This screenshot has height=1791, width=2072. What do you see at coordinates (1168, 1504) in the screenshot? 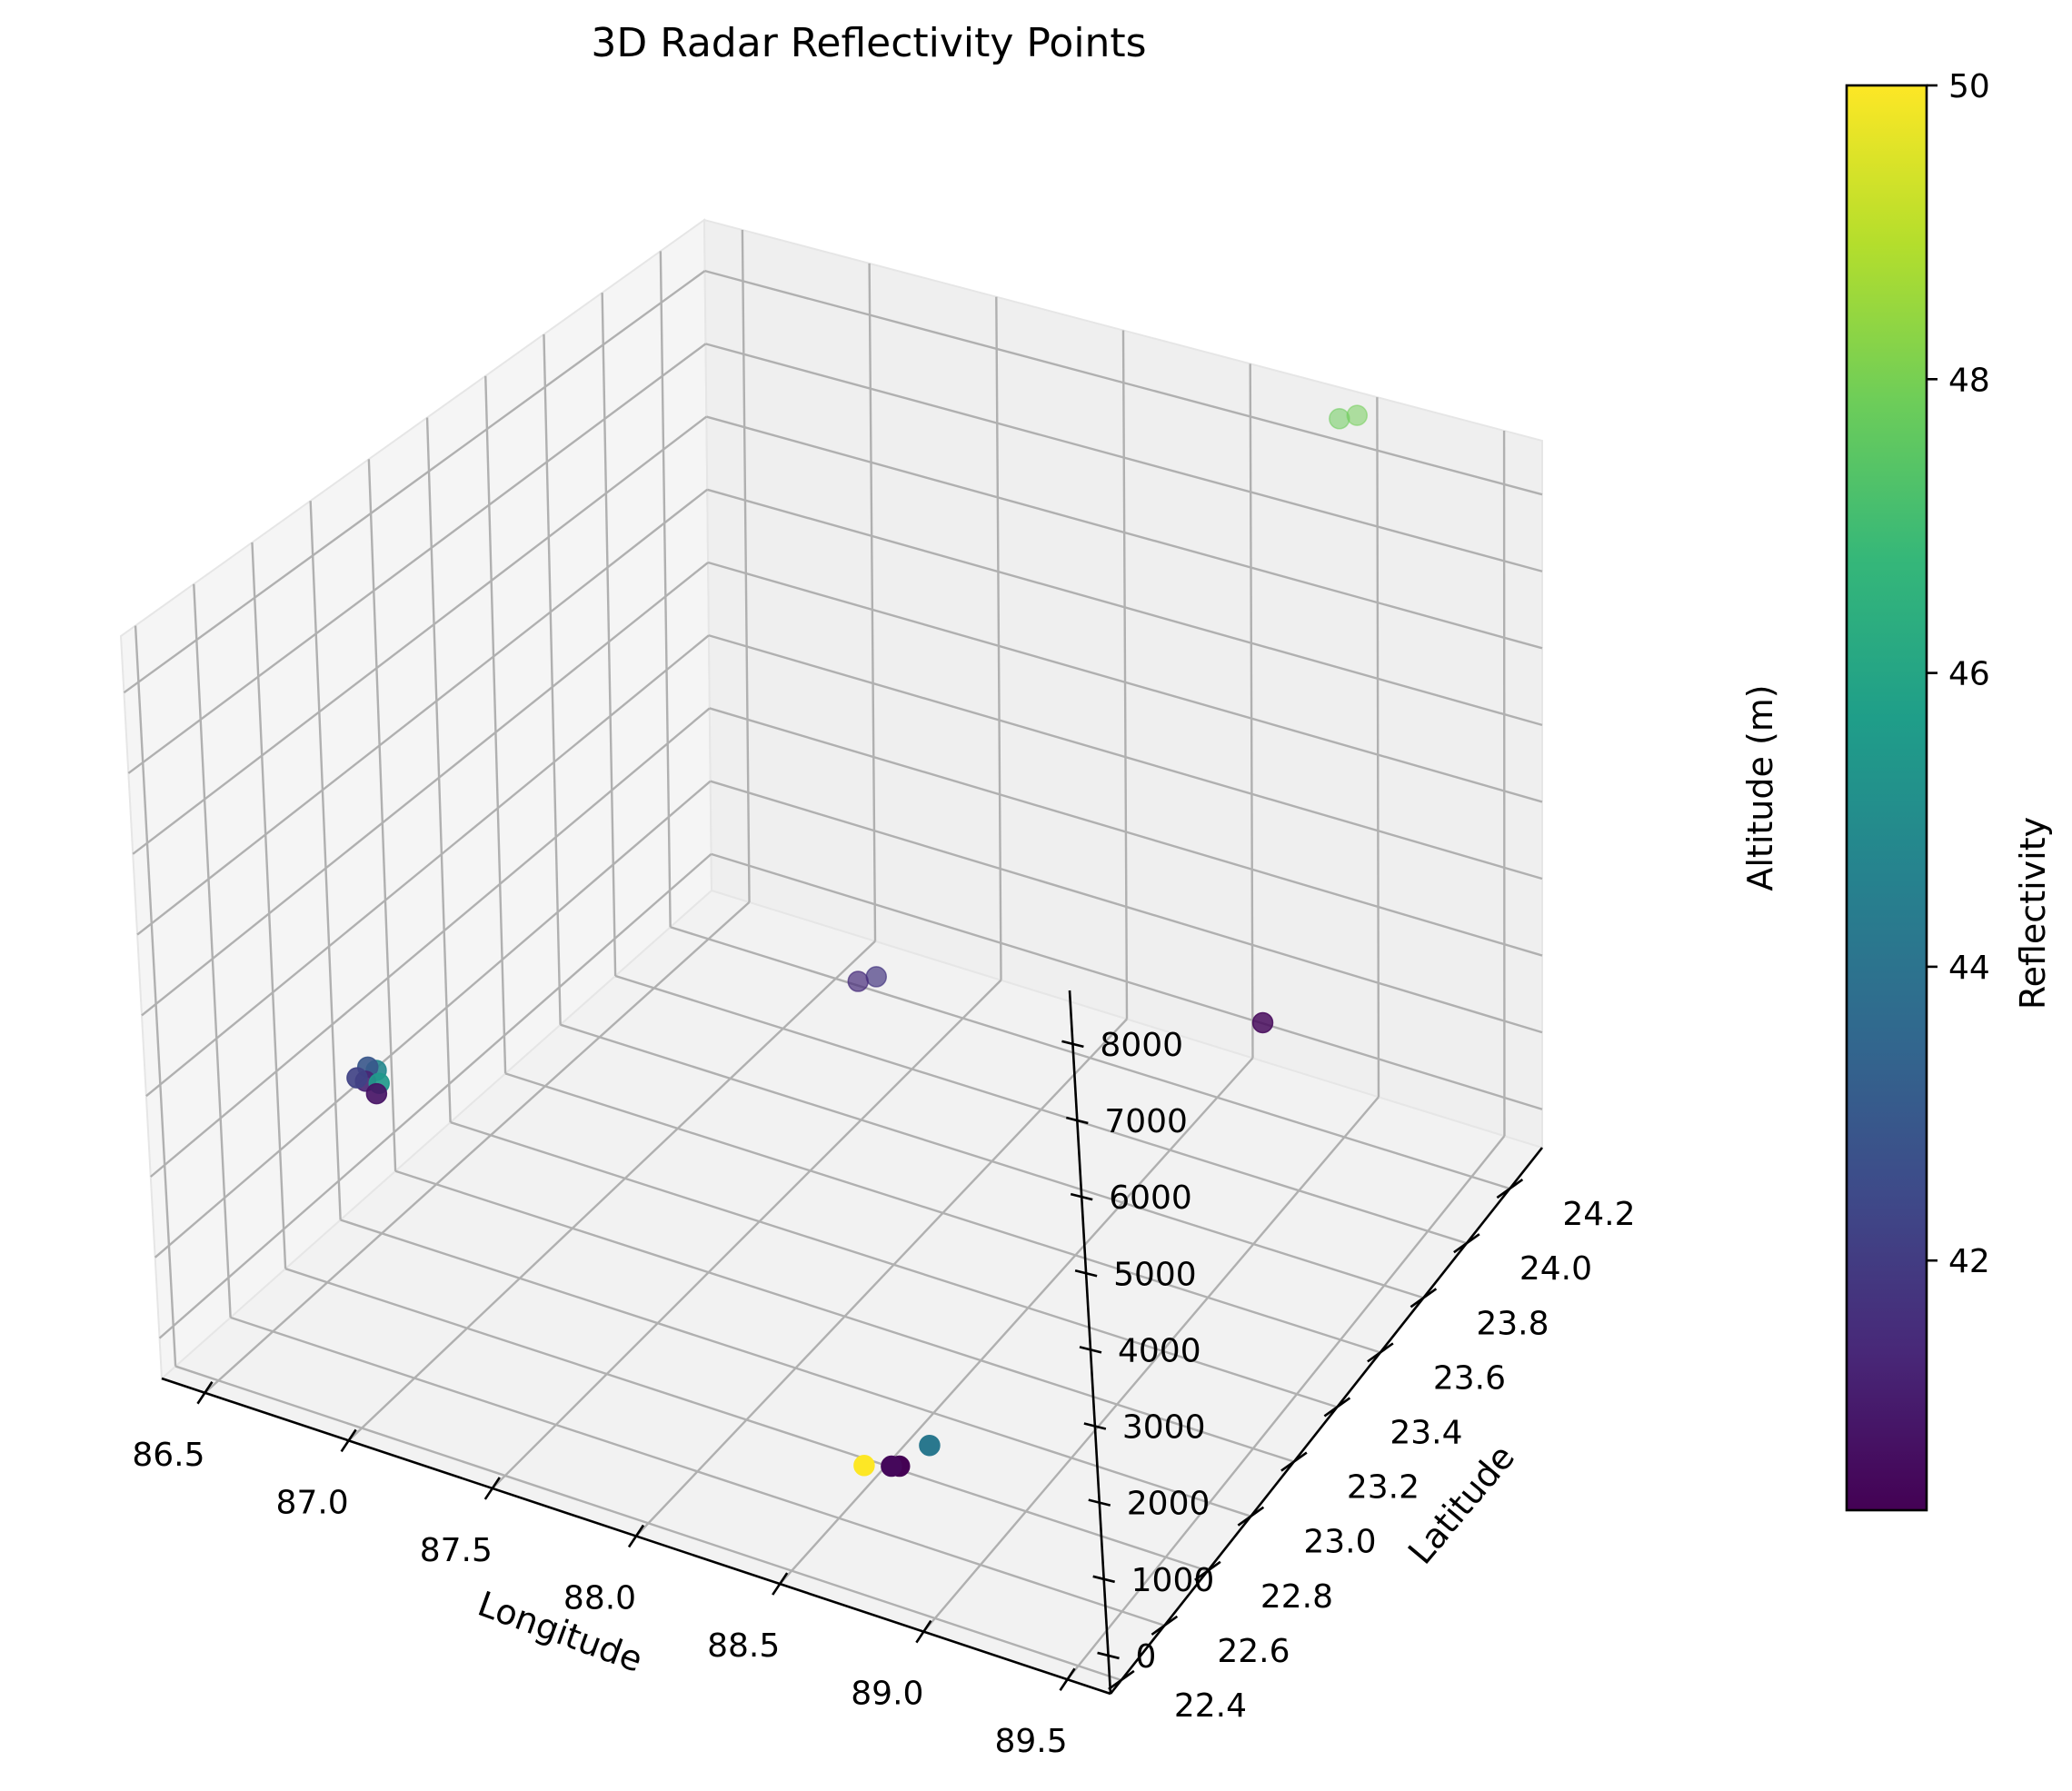
I see `z-tick-label: 2000` at bounding box center [1168, 1504].